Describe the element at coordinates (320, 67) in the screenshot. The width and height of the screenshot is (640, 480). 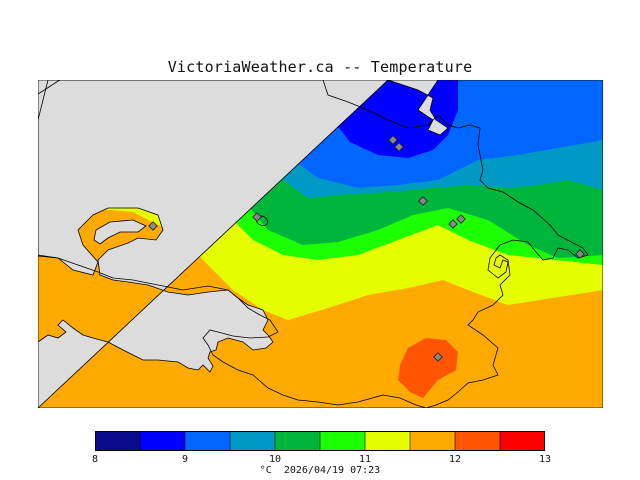
I see `chart-title: VictoriaWeather.ca -- Temperature` at that location.